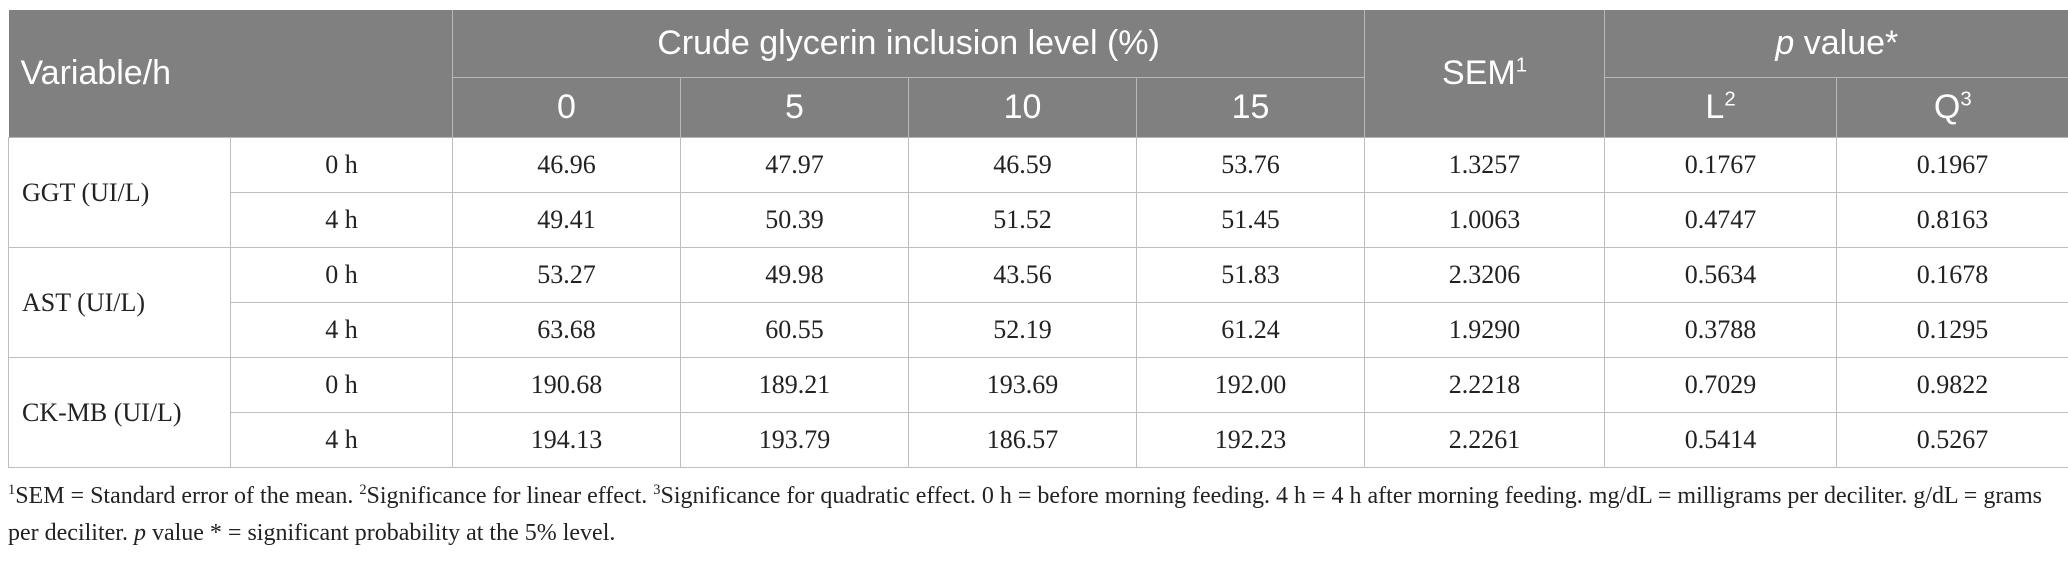 The image size is (2068, 562). I want to click on quadratic-cell: 0.9822, so click(1952, 385).